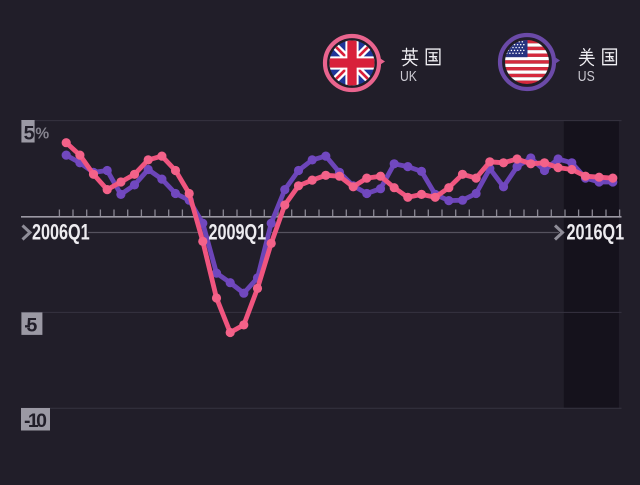 The height and width of the screenshot is (485, 640). What do you see at coordinates (586, 76) in the screenshot?
I see `svg-text: US` at bounding box center [586, 76].